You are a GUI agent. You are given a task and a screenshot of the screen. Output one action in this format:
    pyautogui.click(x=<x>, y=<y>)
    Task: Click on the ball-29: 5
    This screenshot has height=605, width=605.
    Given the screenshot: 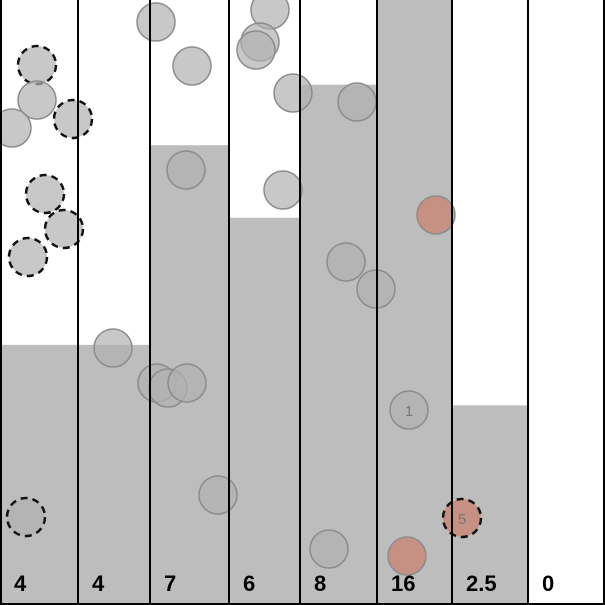 What is the action you would take?
    pyautogui.click(x=462, y=518)
    